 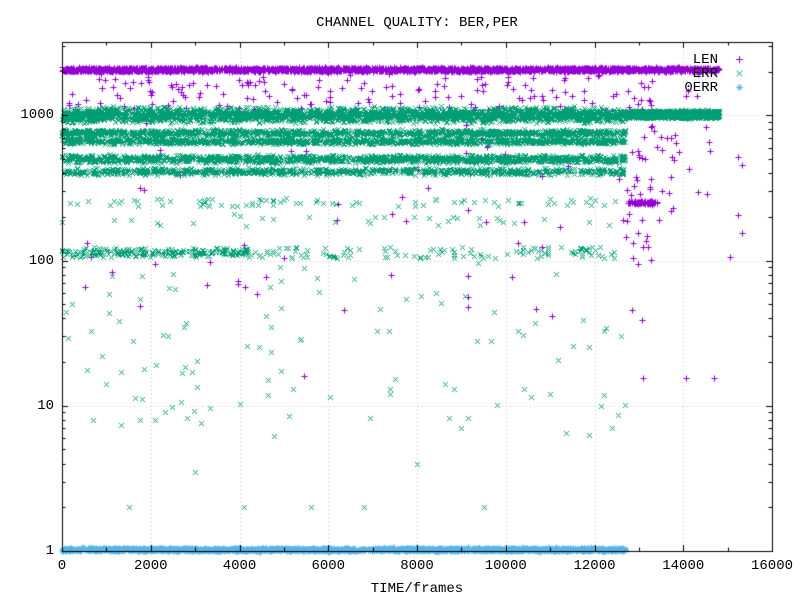 What do you see at coordinates (771, 566) in the screenshot?
I see `x-tick-label: 16000` at bounding box center [771, 566].